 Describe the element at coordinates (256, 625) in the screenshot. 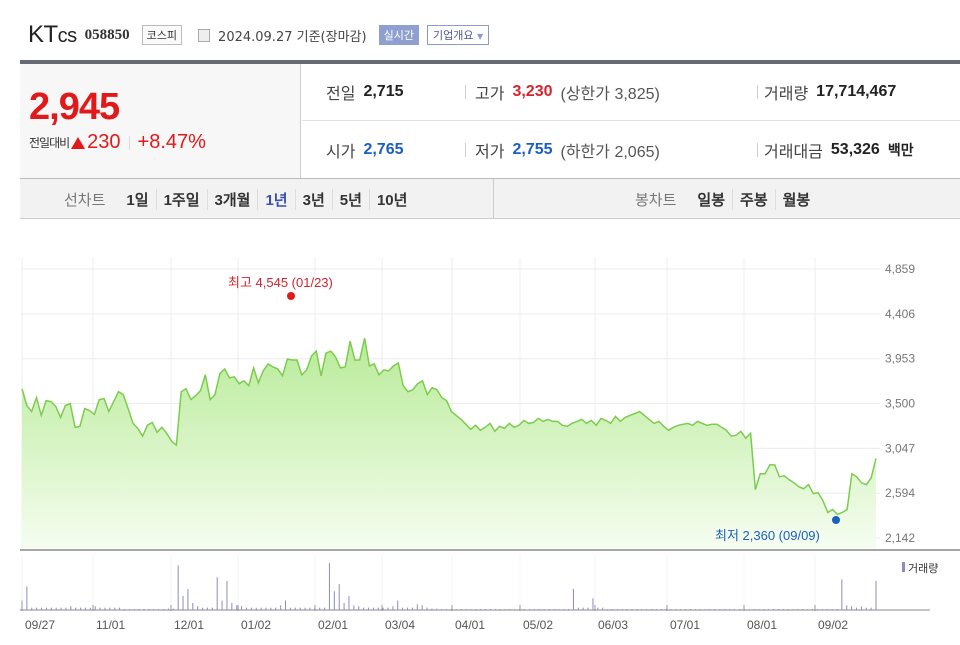

I see `svg-text: 01/02` at that location.